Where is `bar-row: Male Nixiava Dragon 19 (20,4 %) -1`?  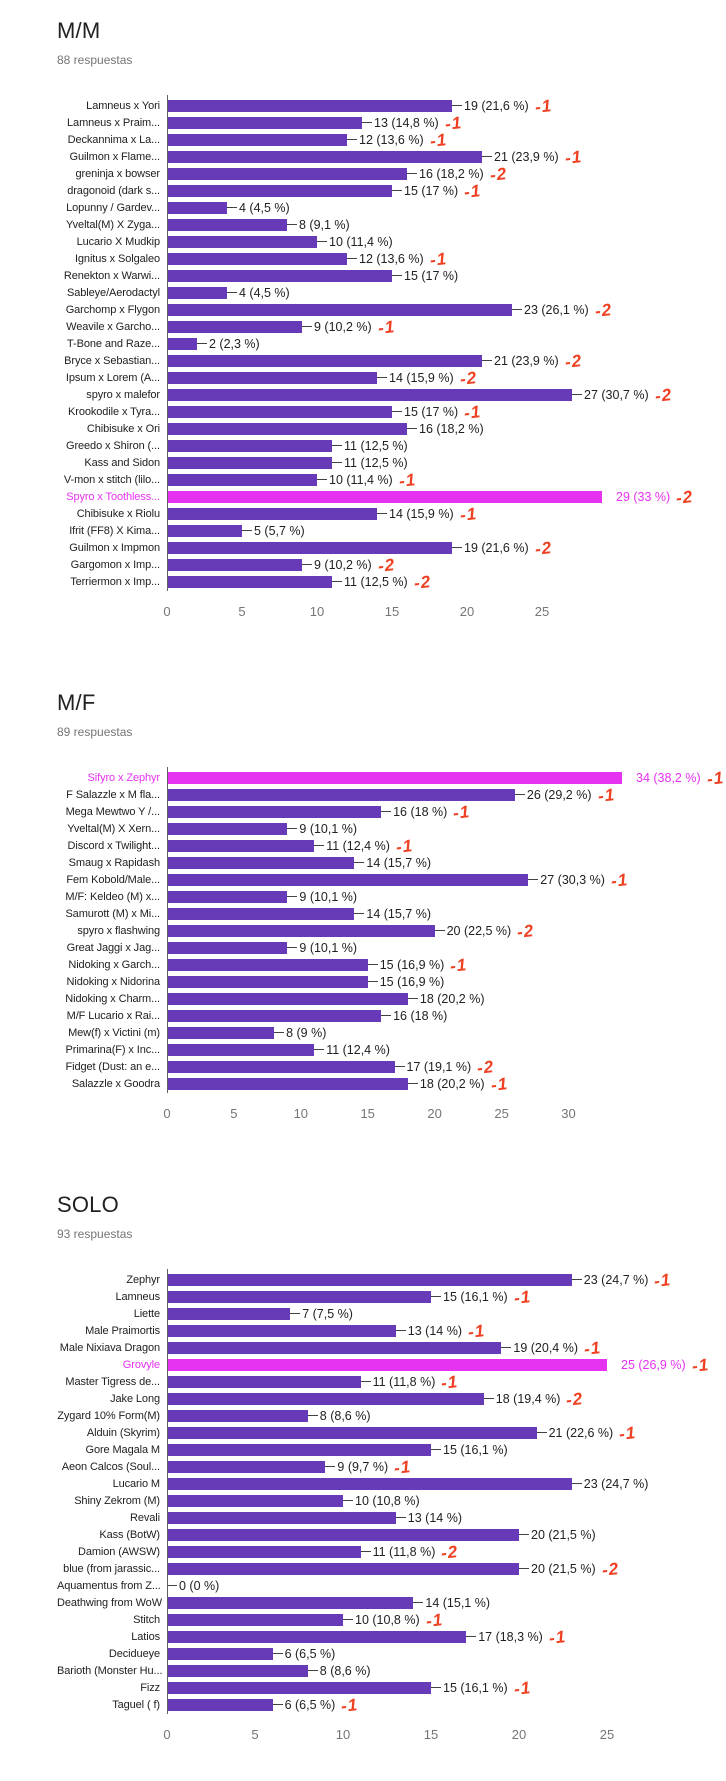 bar-row: Male Nixiava Dragon 19 (20,4 %) -1 is located at coordinates (391, 1348).